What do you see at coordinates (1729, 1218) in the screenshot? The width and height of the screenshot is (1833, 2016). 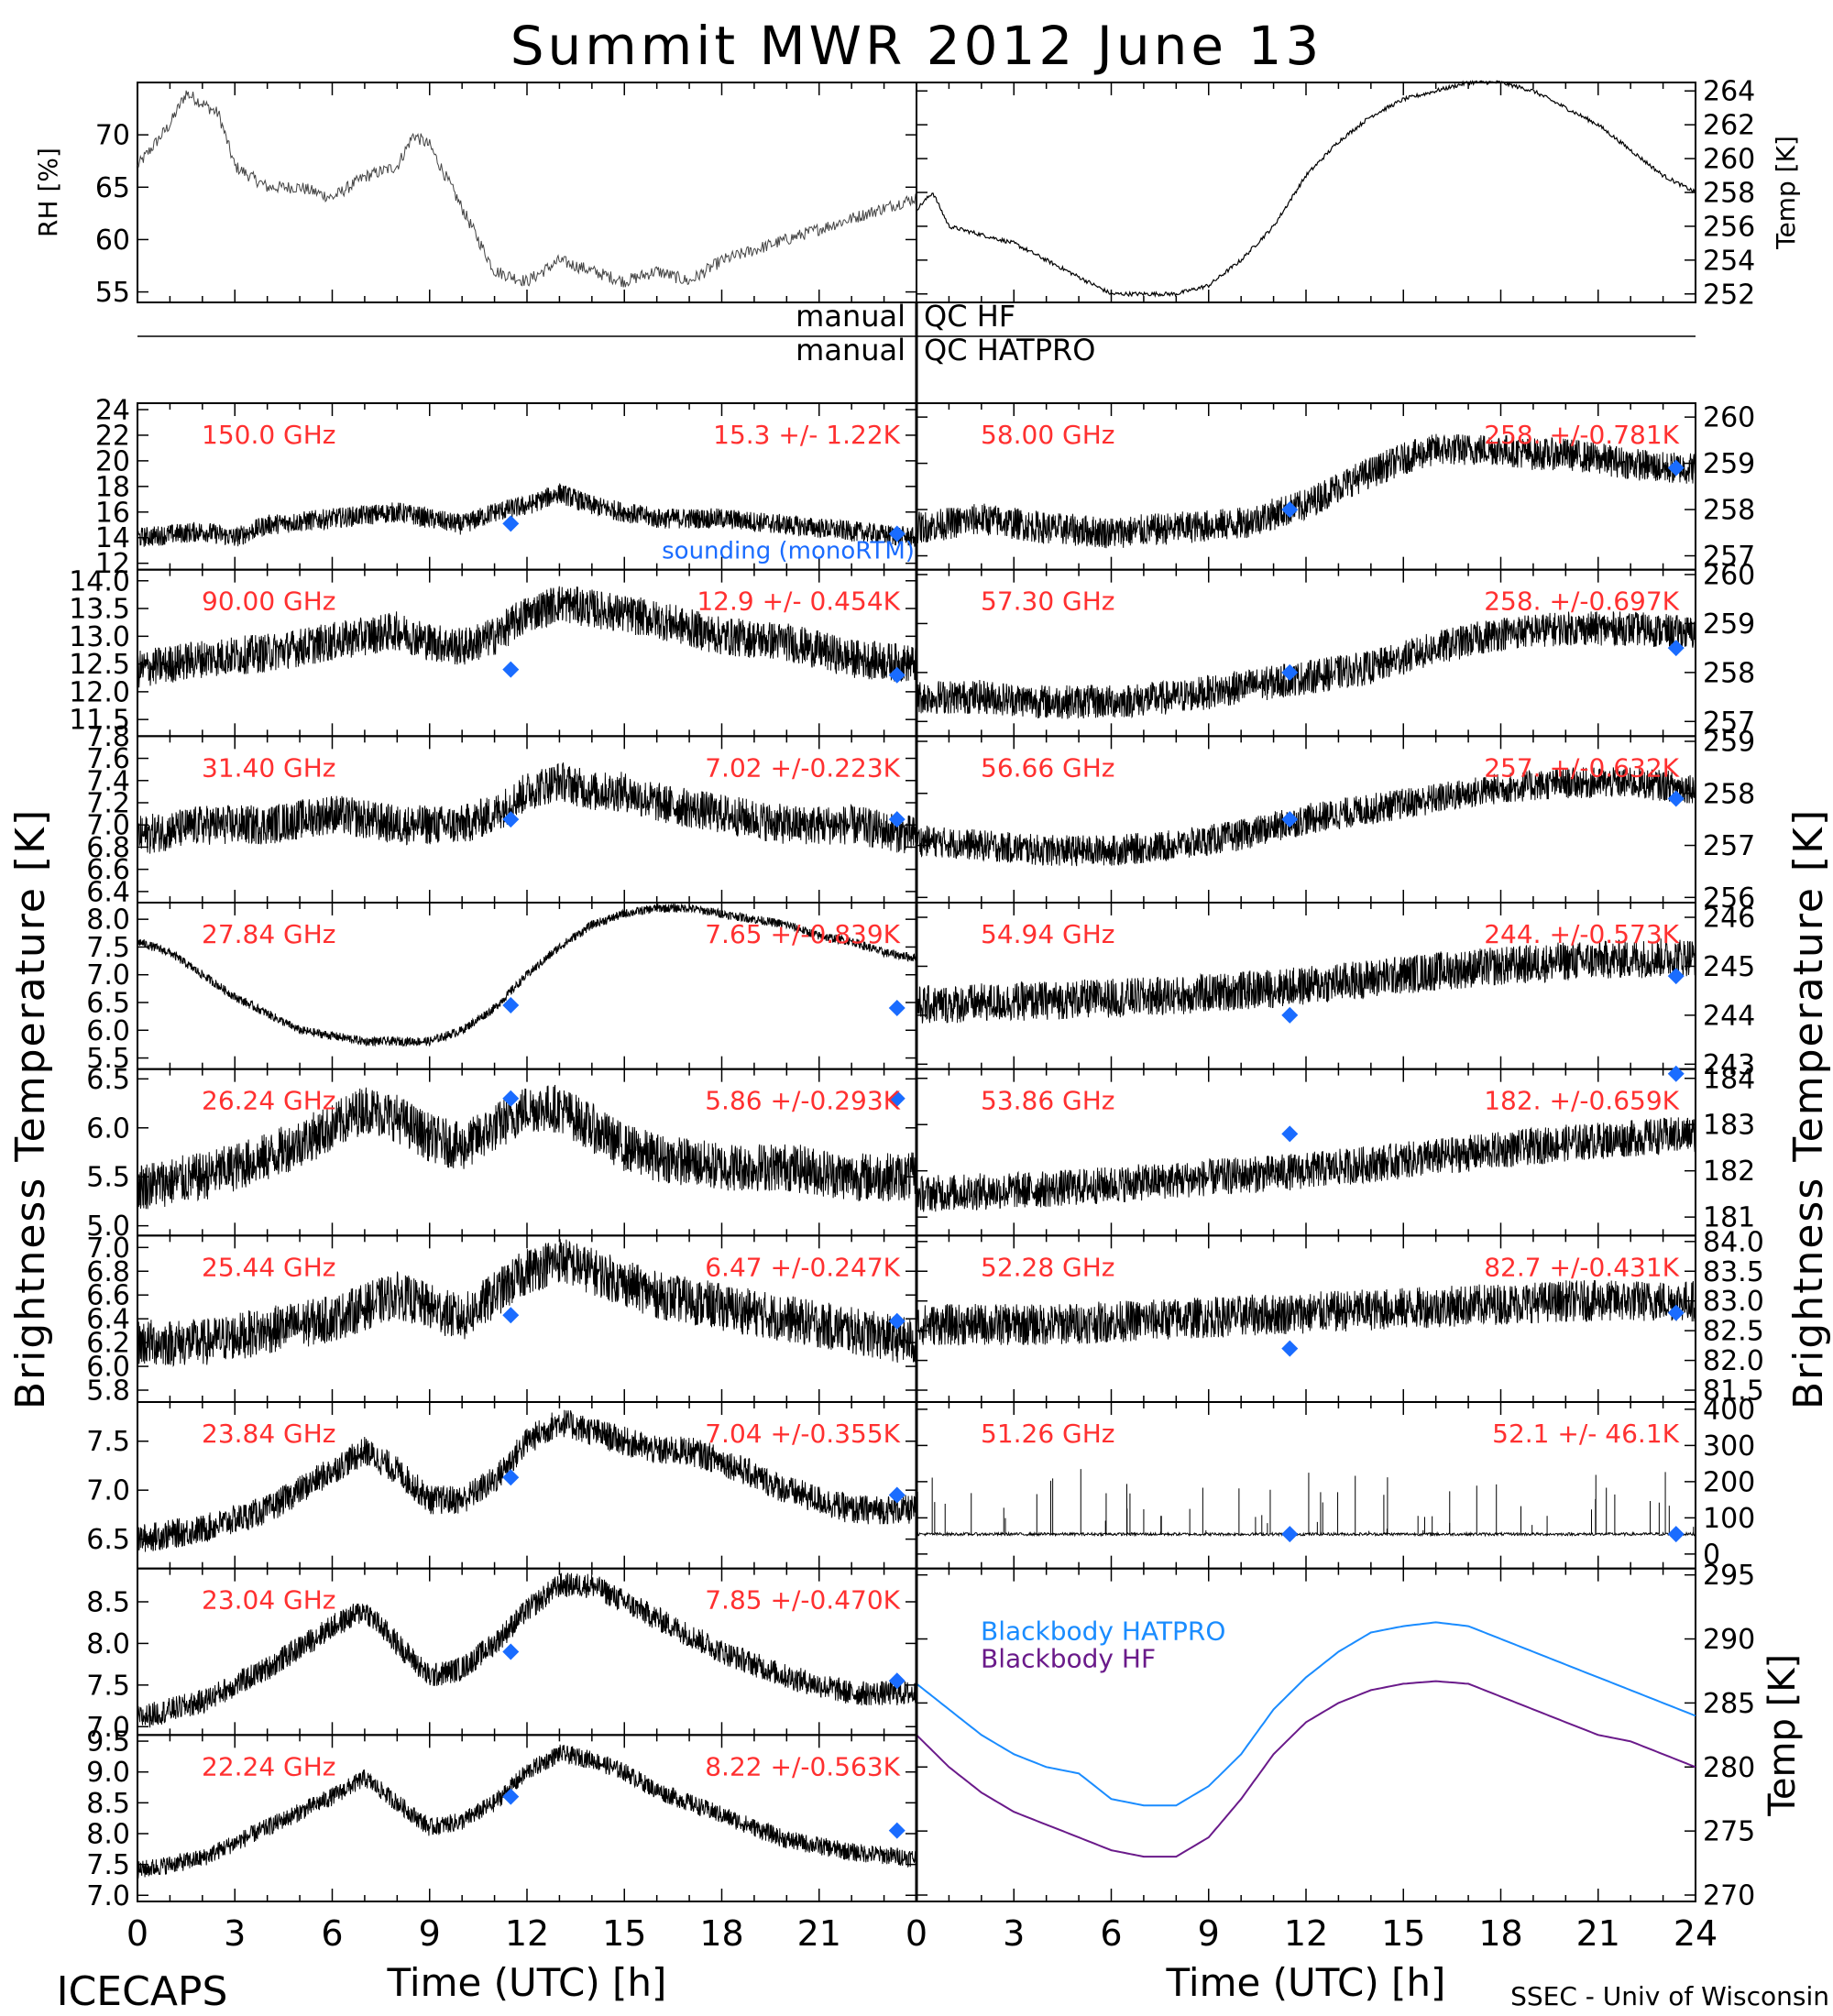 I see `tb-right-4-ytick-label: 181` at bounding box center [1729, 1218].